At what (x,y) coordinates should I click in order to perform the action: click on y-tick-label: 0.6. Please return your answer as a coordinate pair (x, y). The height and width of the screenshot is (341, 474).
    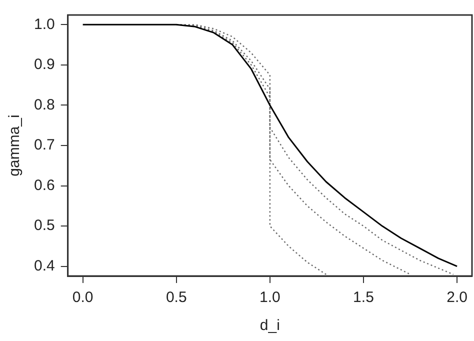
    Looking at the image, I should click on (44, 185).